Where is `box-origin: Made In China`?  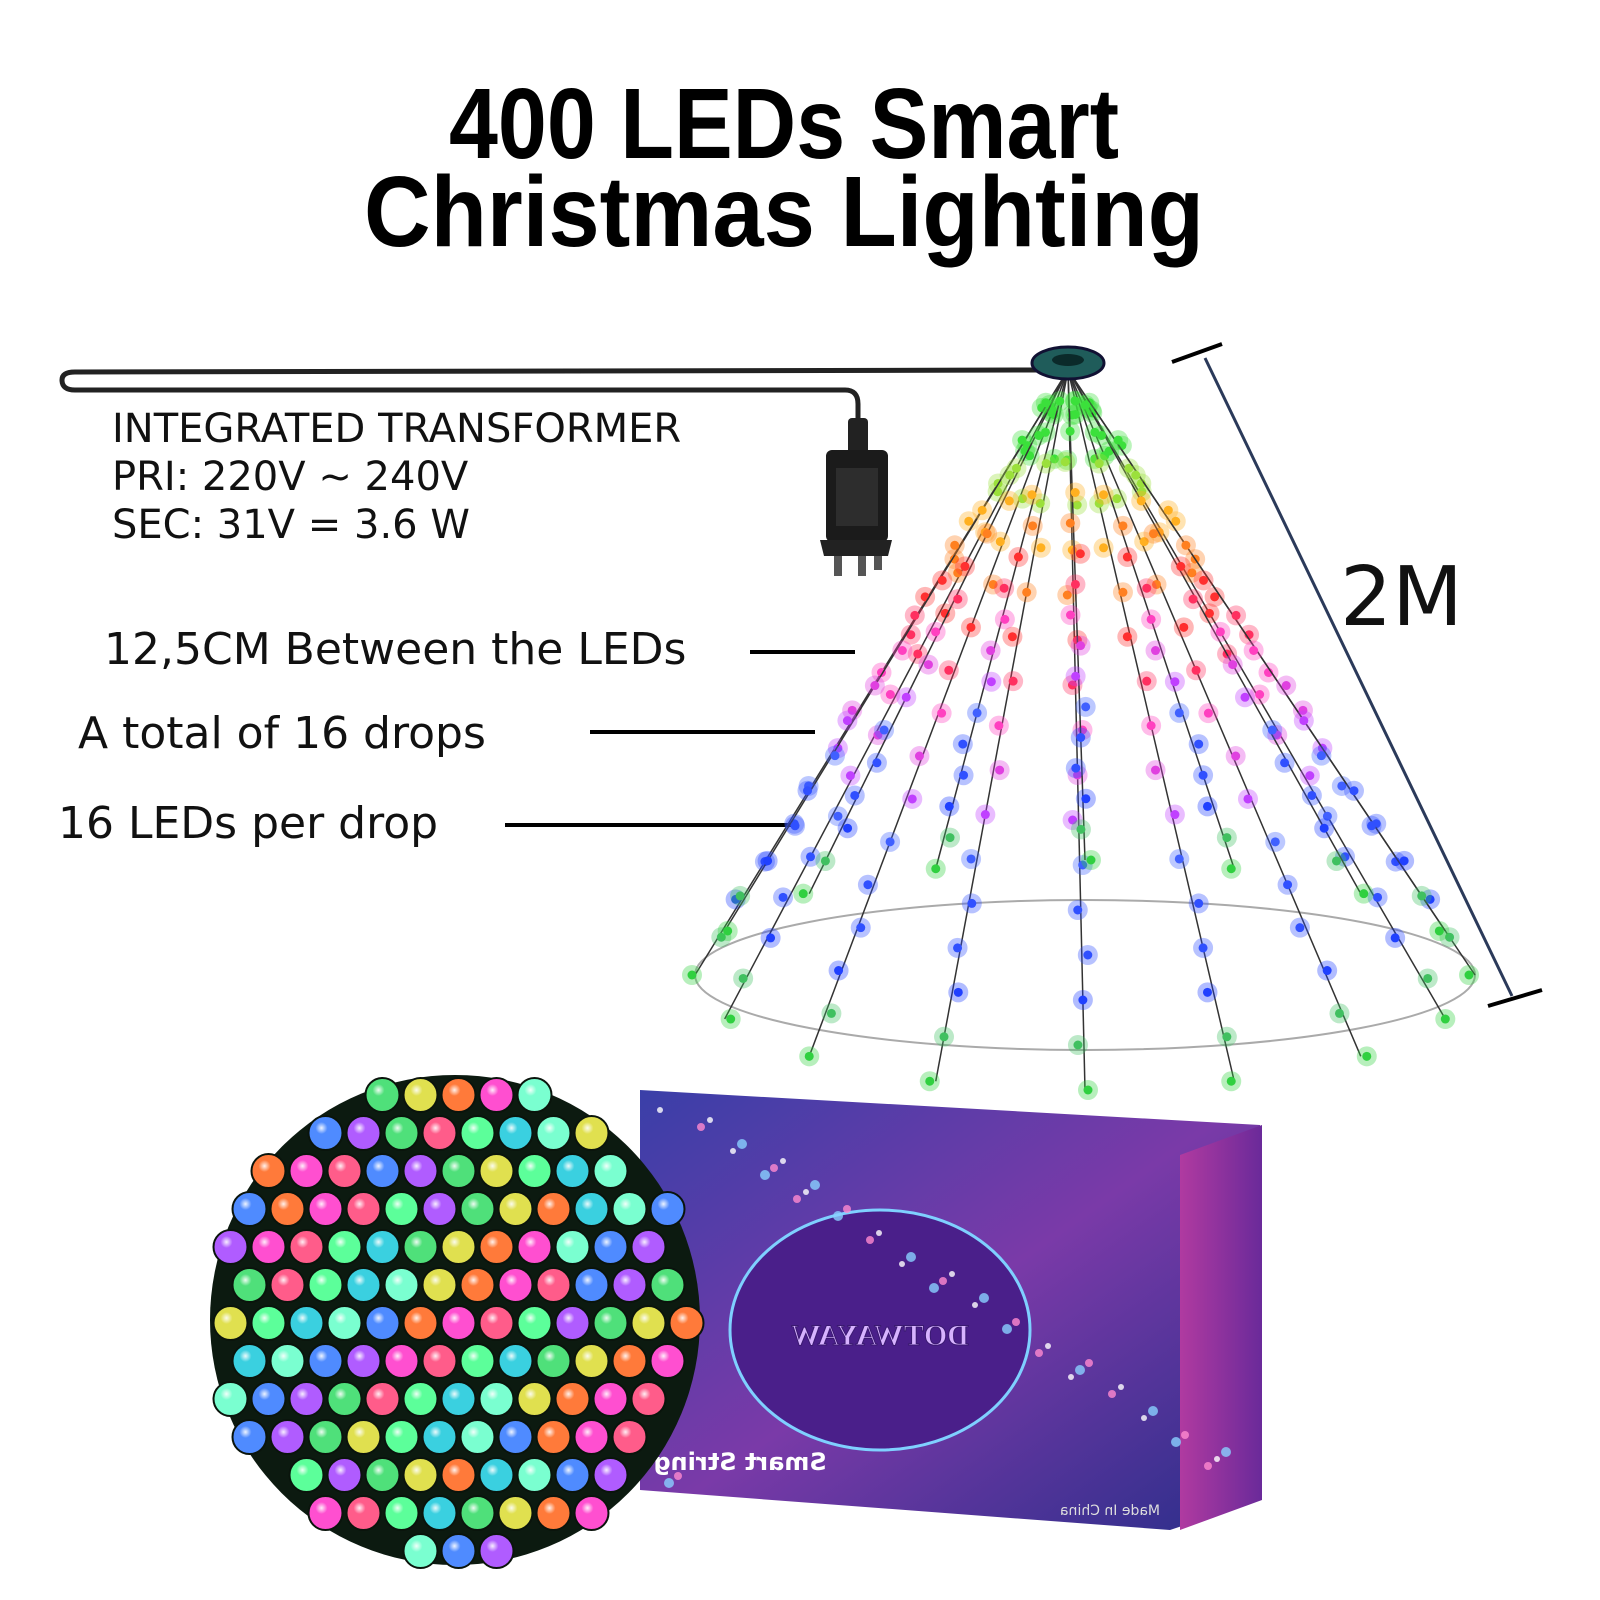
box-origin: Made In China is located at coordinates (1110, 1511).